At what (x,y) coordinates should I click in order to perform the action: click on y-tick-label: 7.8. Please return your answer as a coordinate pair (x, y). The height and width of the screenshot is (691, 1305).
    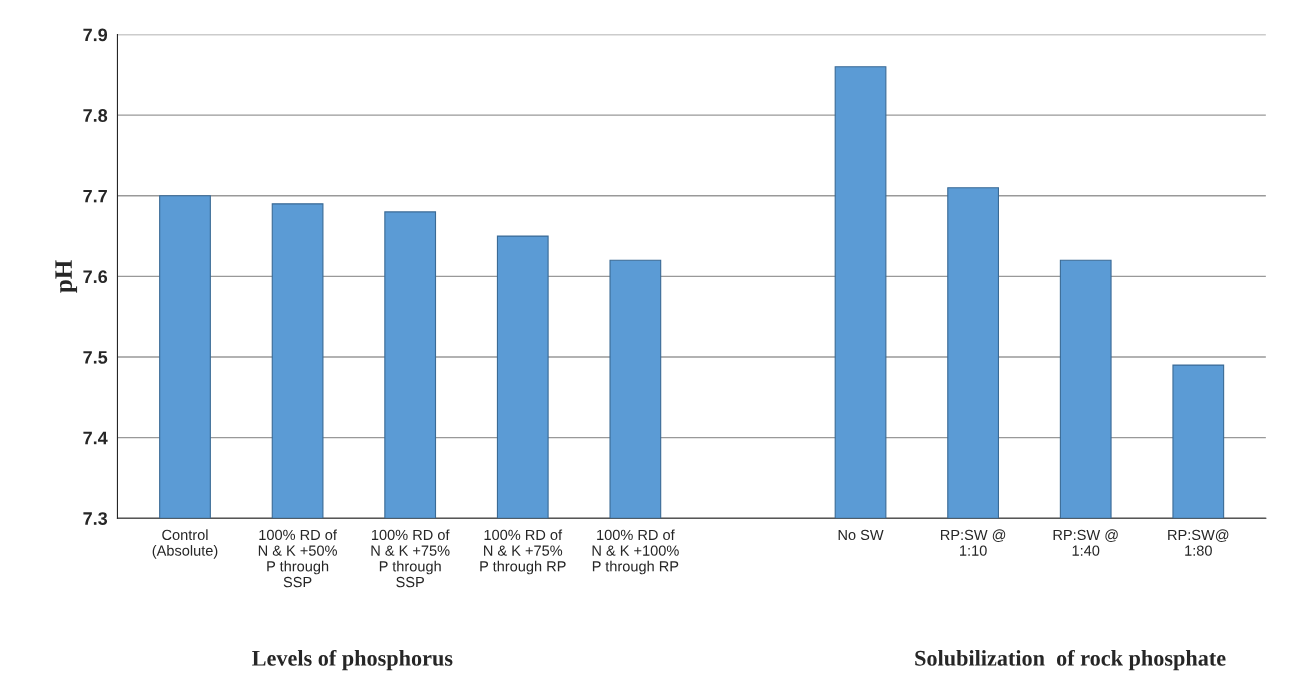
    Looking at the image, I should click on (95, 115).